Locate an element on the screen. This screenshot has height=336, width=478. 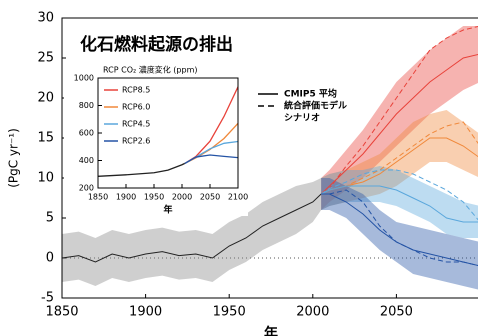
chart-title: 化石燃料起源の排出 is located at coordinates (156, 44).